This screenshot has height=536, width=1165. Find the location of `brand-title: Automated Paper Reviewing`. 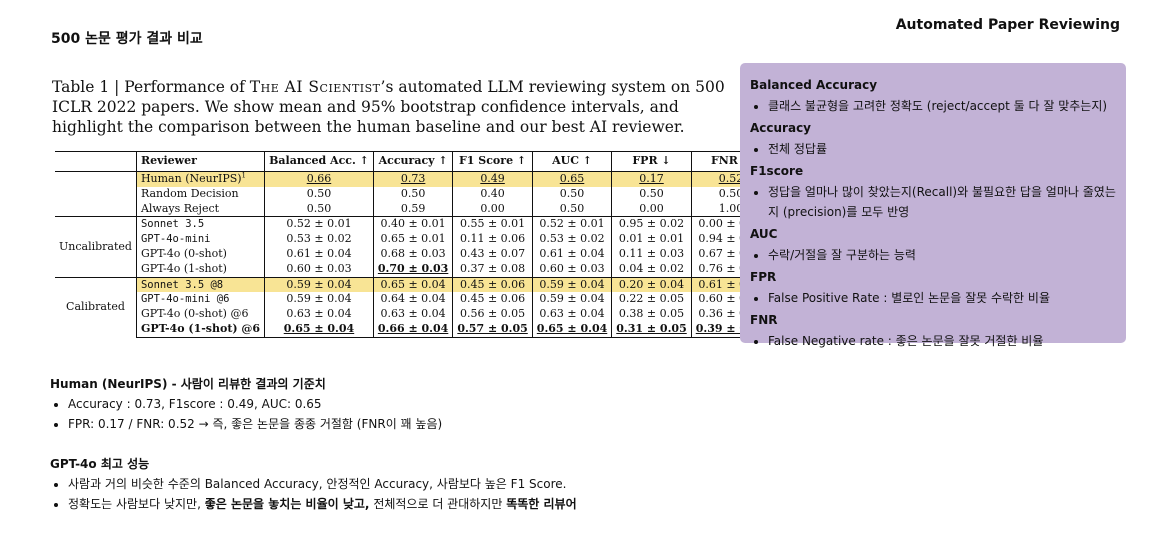

brand-title: Automated Paper Reviewing is located at coordinates (1007, 25).